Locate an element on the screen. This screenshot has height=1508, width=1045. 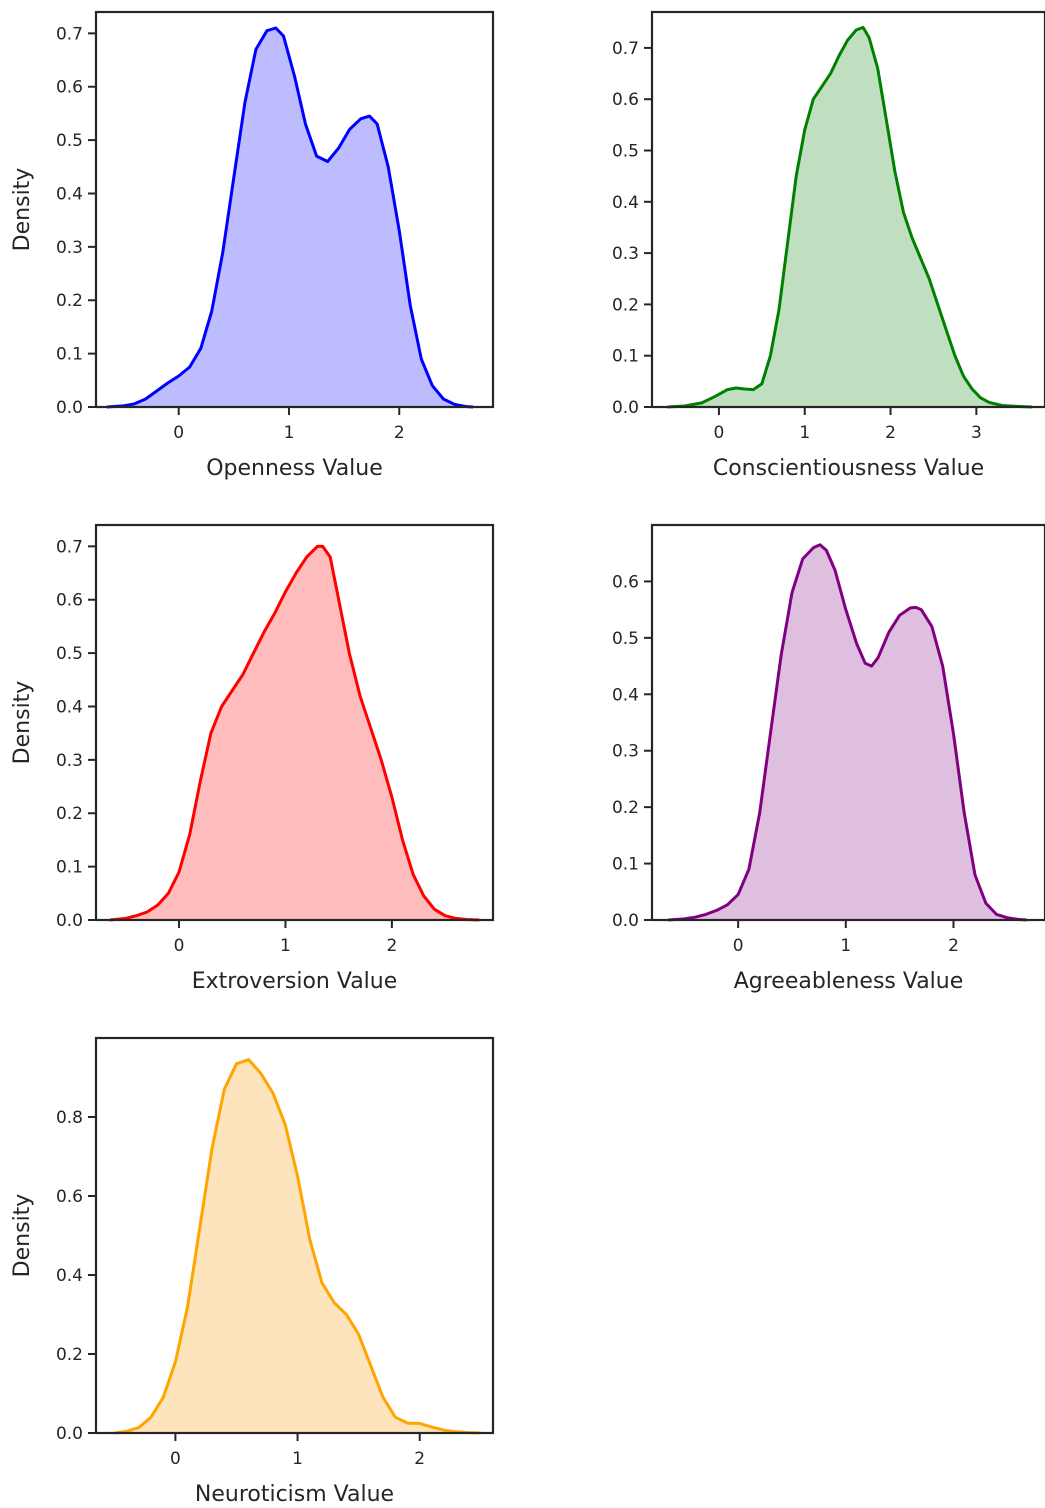
conscientiousness-density-area is located at coordinates (850, 217).